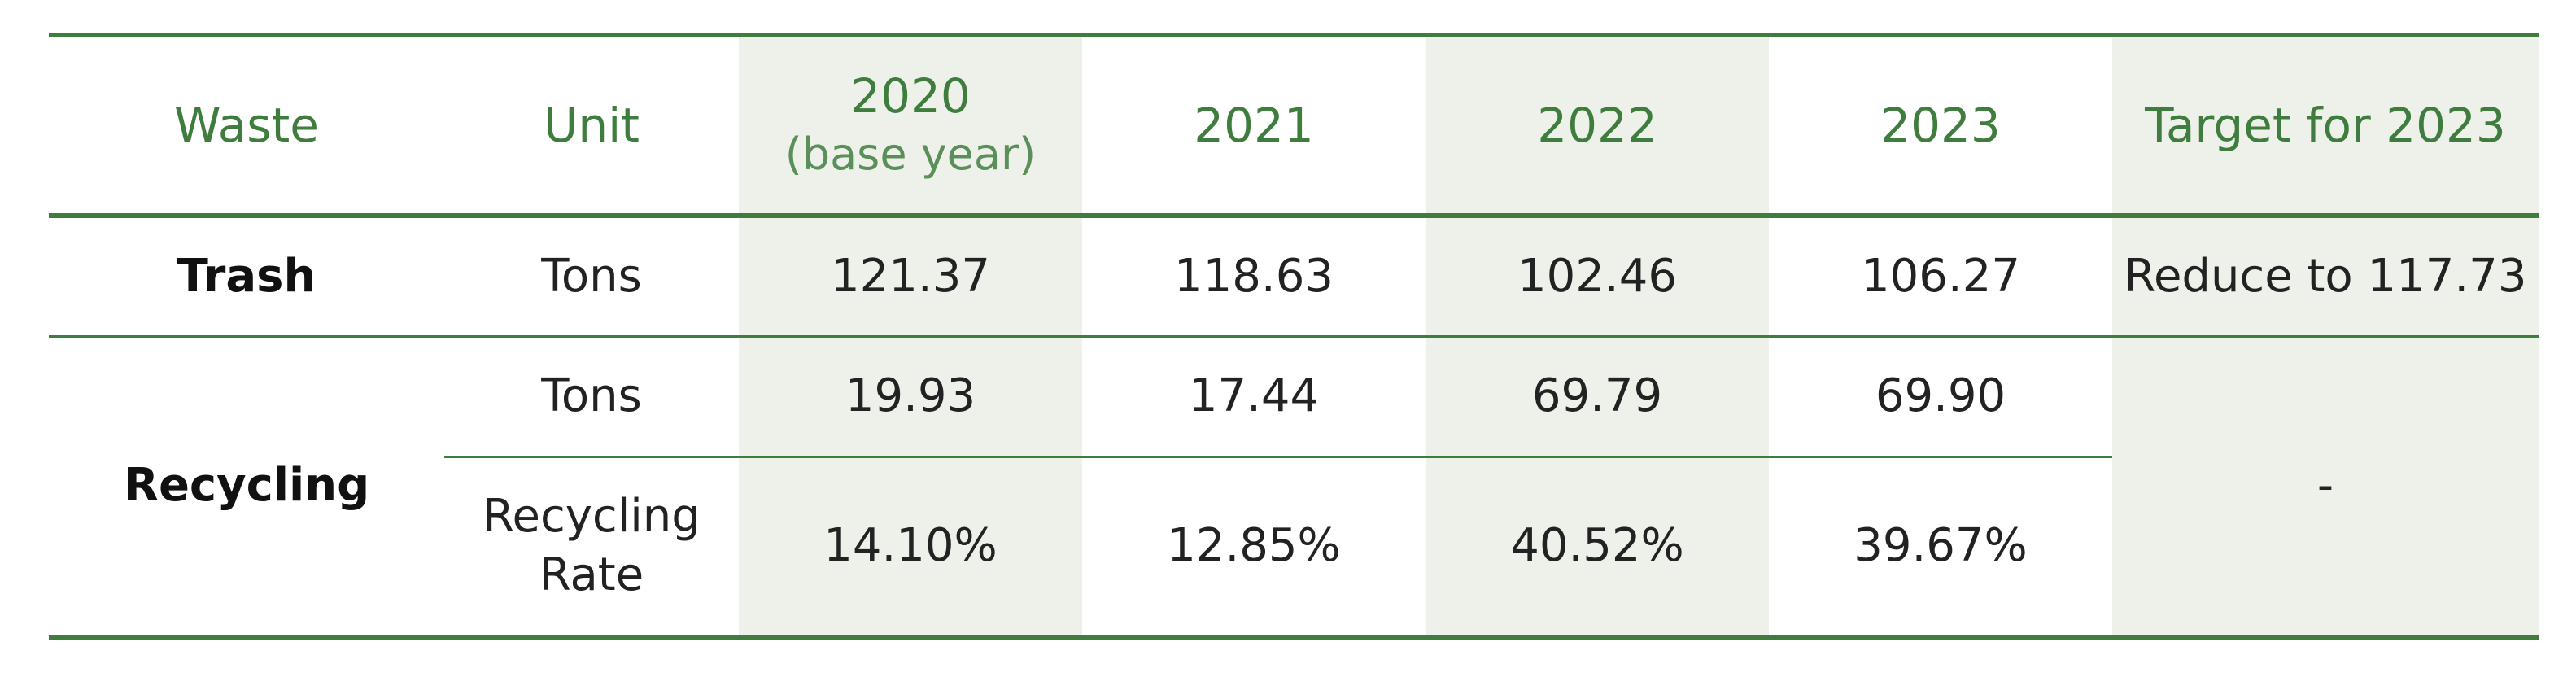 The image size is (2576, 677). I want to click on trash-2022: 102.46, so click(1597, 277).